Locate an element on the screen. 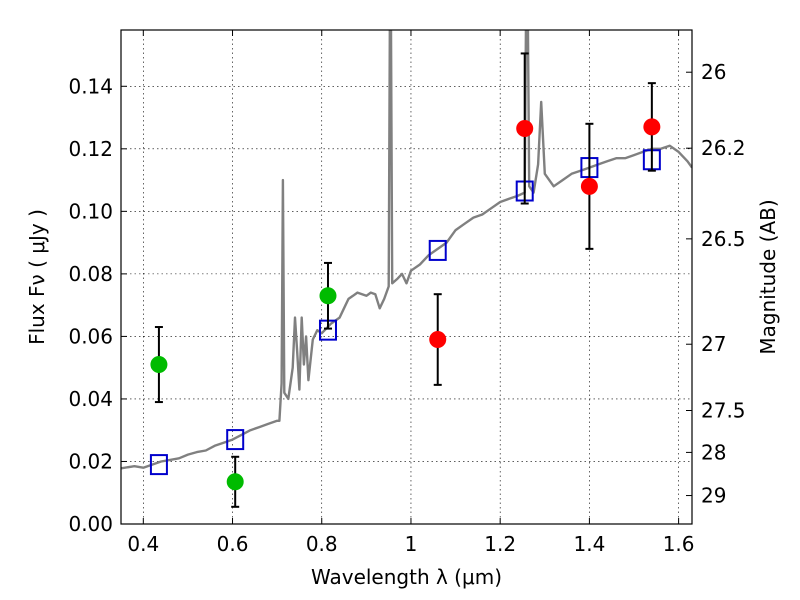 The width and height of the screenshot is (800, 600). y2-tick-label: 27 is located at coordinates (713, 344).